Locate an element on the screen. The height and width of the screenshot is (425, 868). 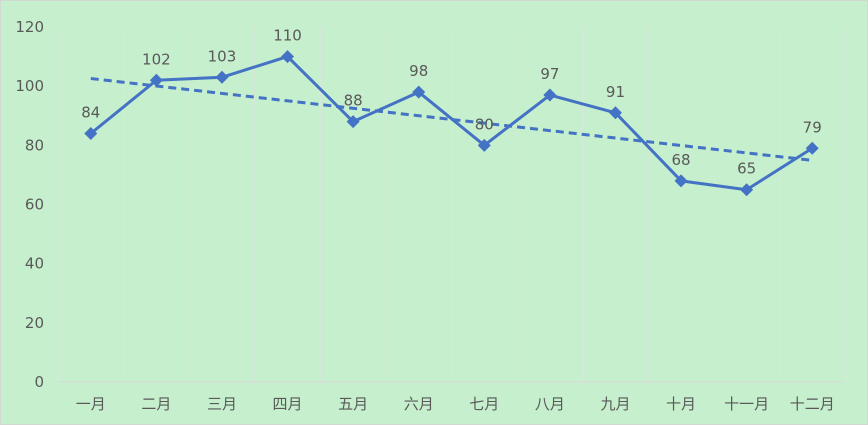
data-label: 98 is located at coordinates (418, 71).